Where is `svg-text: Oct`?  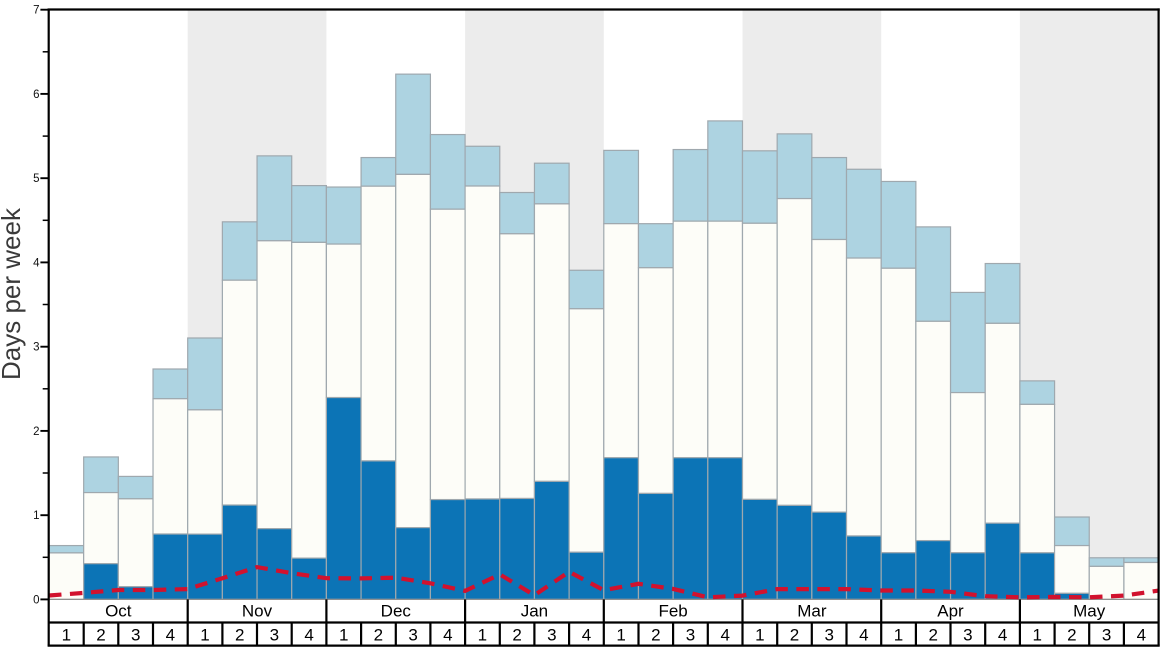 svg-text: Oct is located at coordinates (118, 610).